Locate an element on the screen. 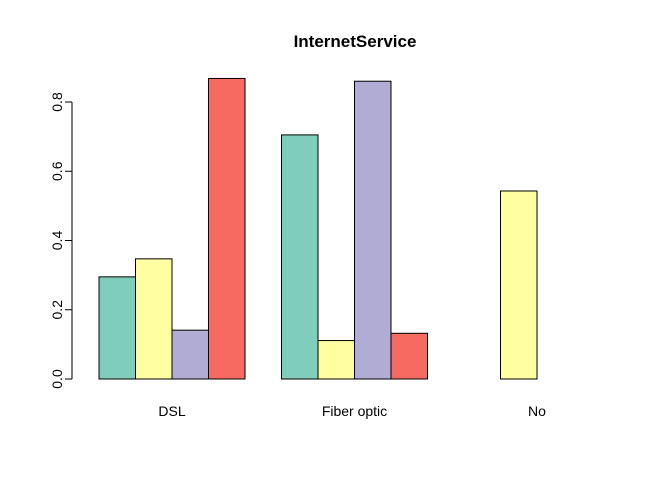  chart-title: InternetService is located at coordinates (355, 41).